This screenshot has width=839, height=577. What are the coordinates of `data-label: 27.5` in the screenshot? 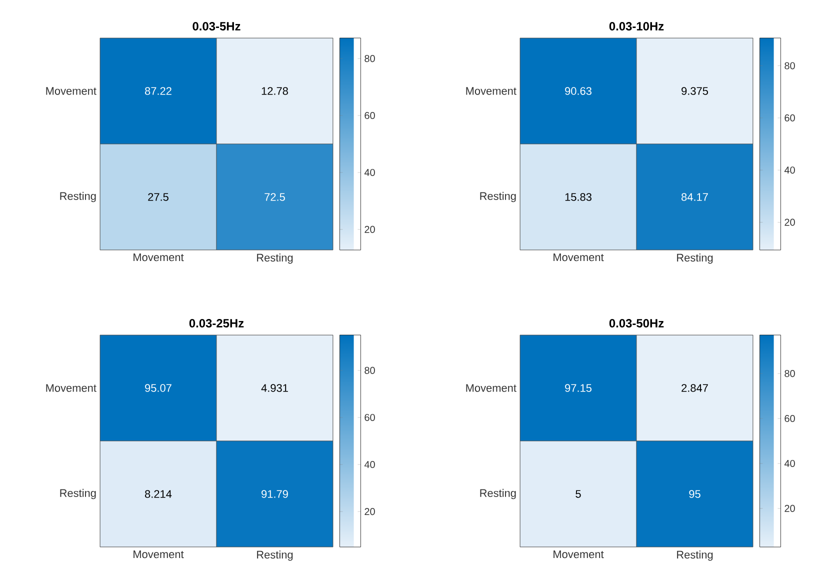 It's located at (158, 197).